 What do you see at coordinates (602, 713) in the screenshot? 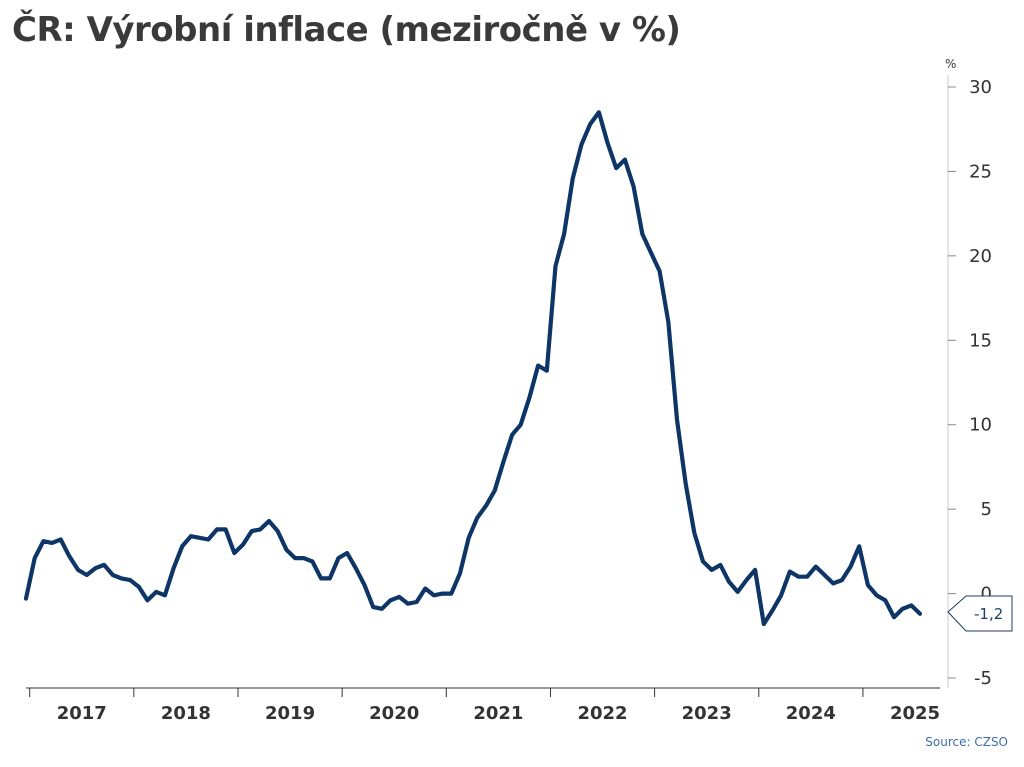
I see `x-tick-label: 2022` at bounding box center [602, 713].